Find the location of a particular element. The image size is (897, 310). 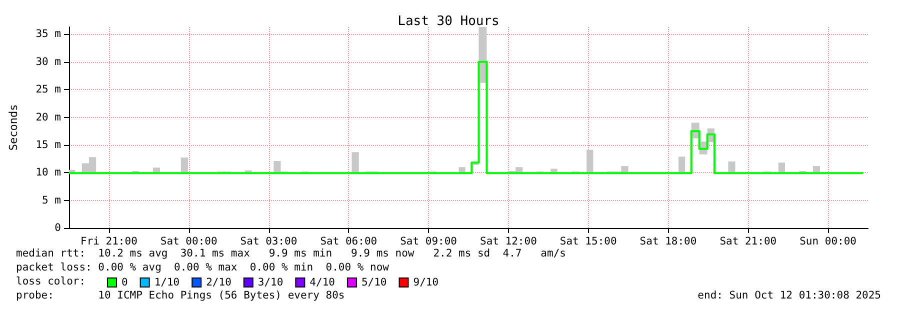

y-tick-label: 20 m is located at coordinates (48, 117).